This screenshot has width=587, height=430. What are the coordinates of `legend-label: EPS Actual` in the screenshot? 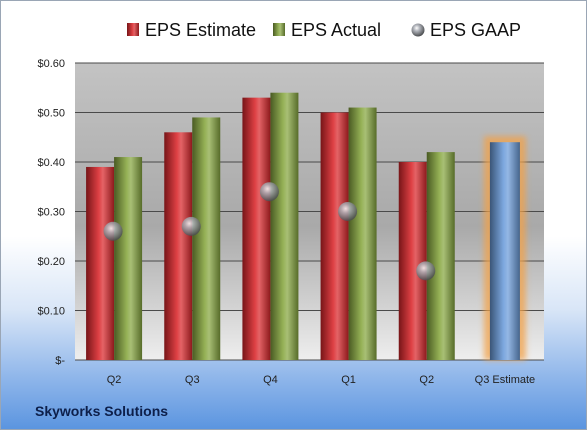 It's located at (336, 30).